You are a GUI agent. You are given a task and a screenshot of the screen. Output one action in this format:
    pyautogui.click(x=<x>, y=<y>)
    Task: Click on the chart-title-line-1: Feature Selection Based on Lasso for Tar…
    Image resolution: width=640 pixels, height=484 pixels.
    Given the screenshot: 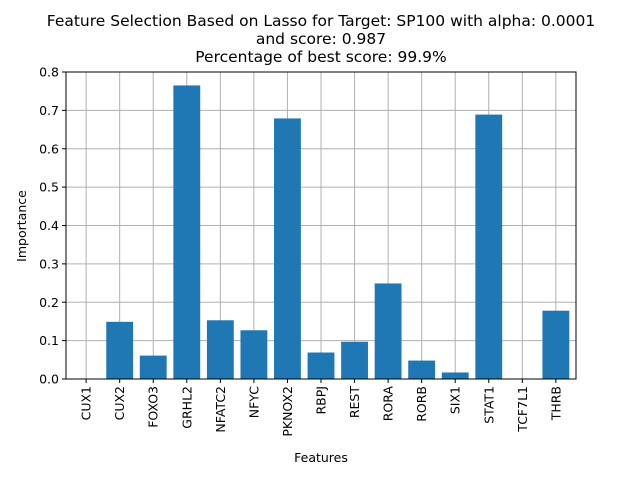 What is the action you would take?
    pyautogui.click(x=321, y=21)
    